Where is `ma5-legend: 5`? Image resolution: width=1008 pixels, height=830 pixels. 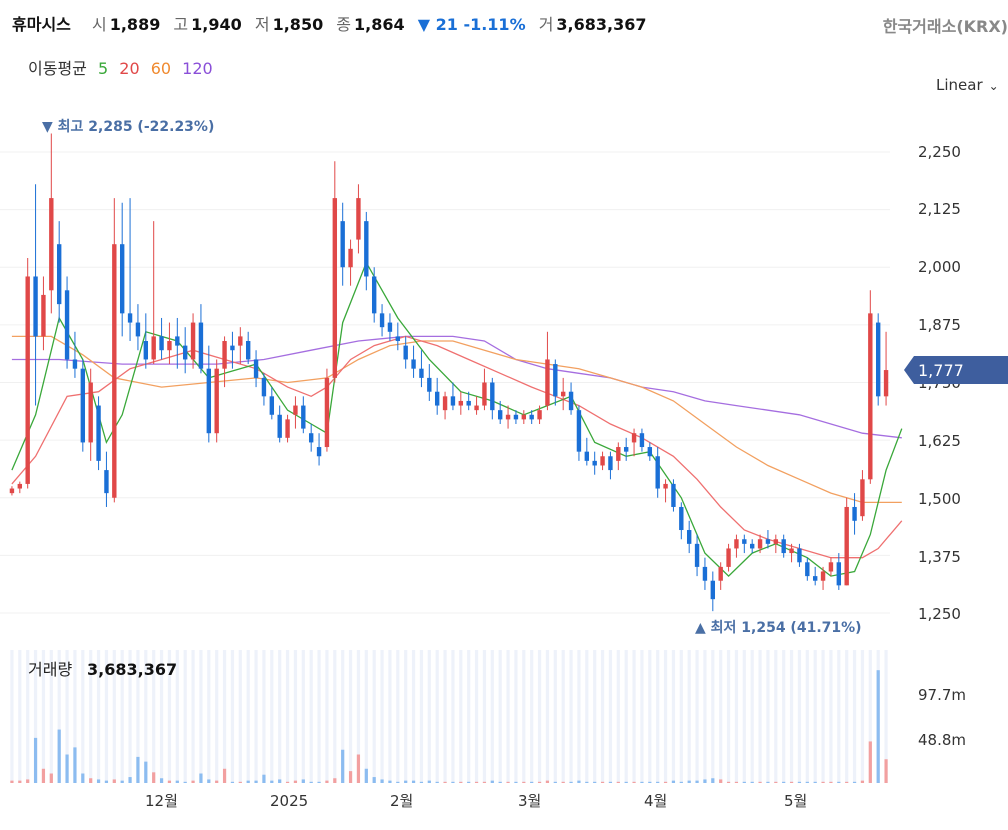
ma5-legend: 5 is located at coordinates (103, 68).